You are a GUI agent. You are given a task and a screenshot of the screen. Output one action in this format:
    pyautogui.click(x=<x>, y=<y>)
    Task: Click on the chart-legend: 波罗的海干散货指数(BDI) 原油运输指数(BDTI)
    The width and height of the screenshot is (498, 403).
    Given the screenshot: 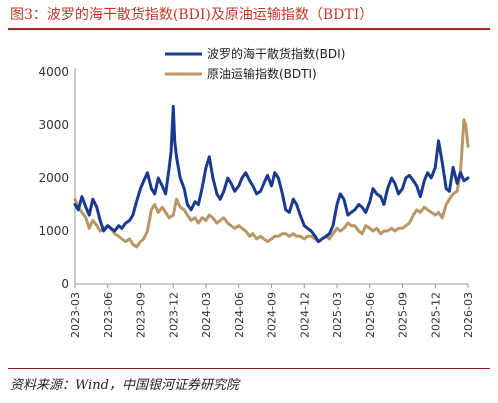 What is the action you would take?
    pyautogui.click(x=255, y=63)
    